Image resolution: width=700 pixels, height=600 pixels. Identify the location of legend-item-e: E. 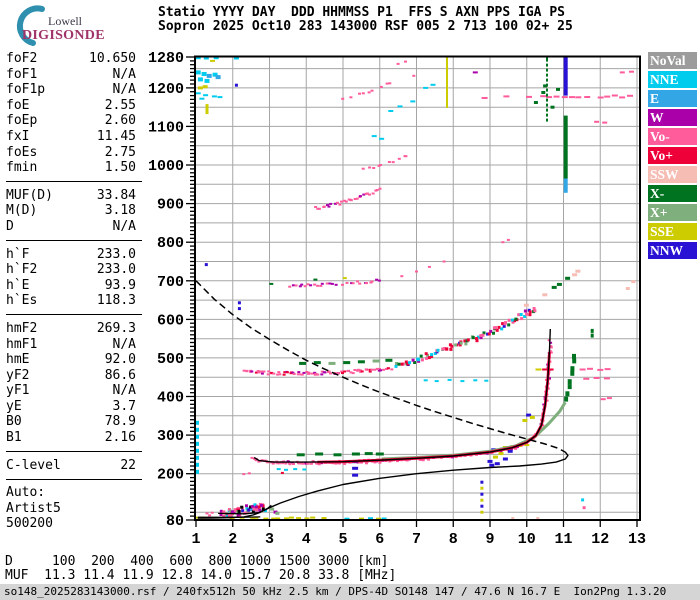
(672, 98).